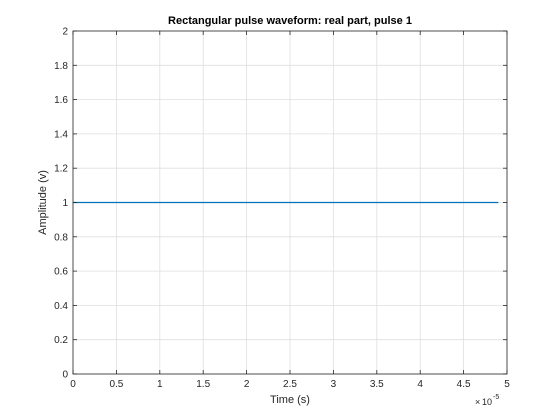  I want to click on x-exponent-times: ×, so click(477, 402).